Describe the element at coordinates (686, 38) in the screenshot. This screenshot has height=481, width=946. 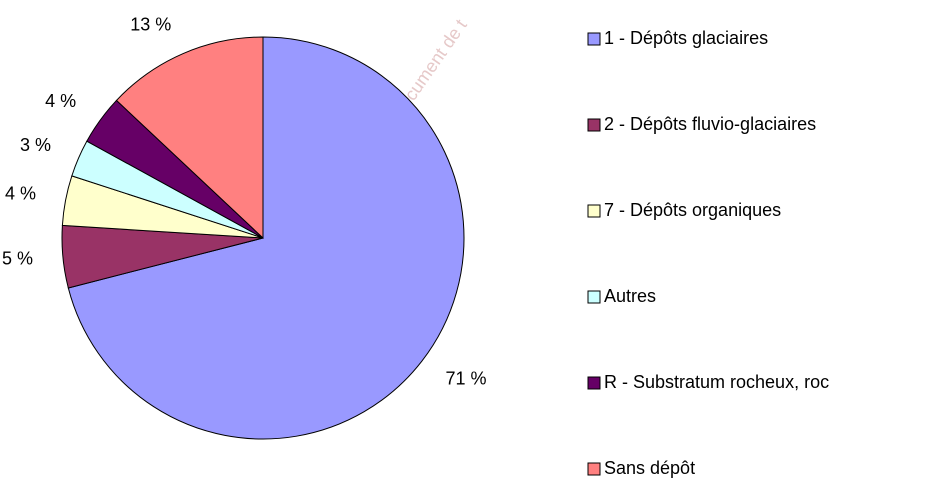
I see `legend-label: 1 - Dépôts glaciaires` at that location.